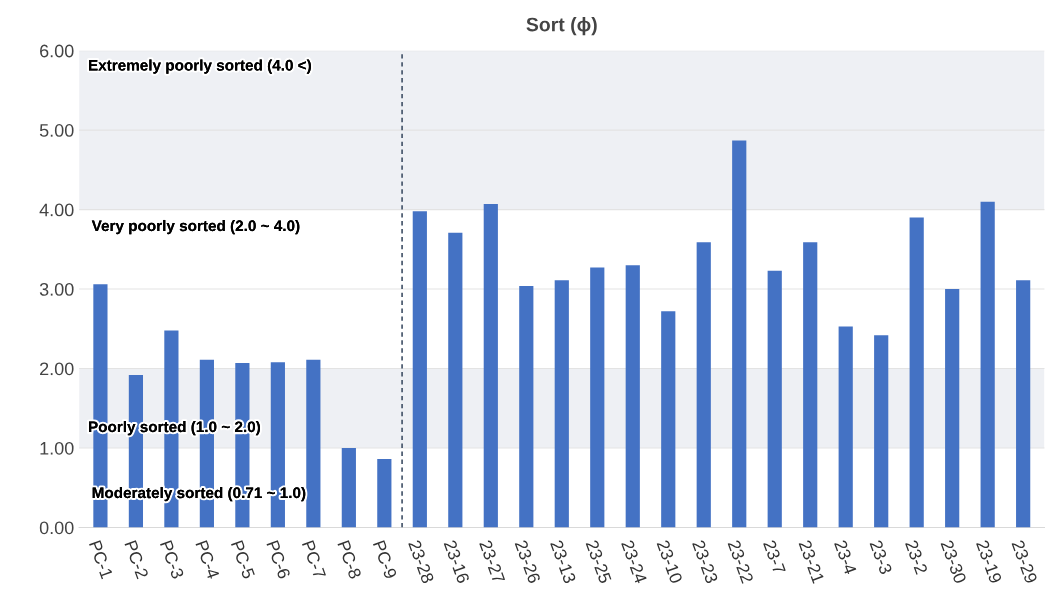  What do you see at coordinates (774, 557) in the screenshot?
I see `x-tick-label: 23-7` at bounding box center [774, 557].